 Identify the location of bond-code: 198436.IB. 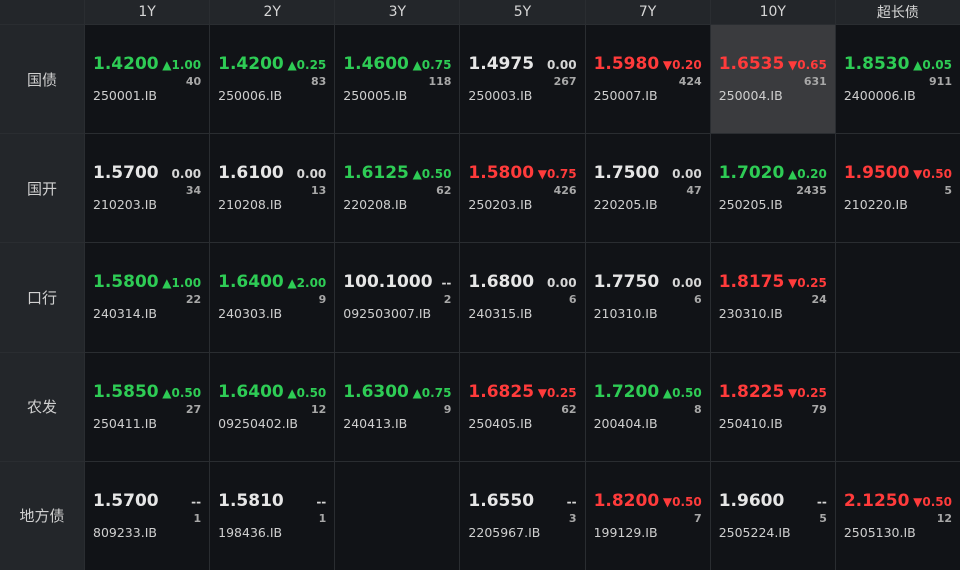
(250, 532).